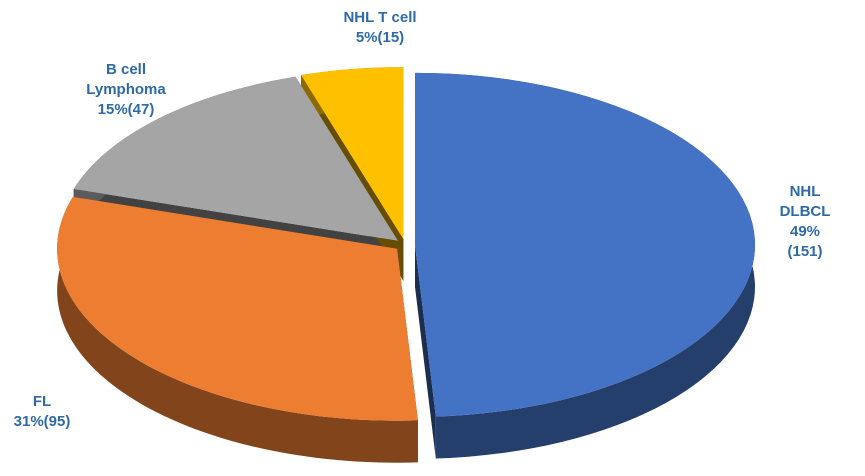  Describe the element at coordinates (42, 421) in the screenshot. I see `value-label: 31%(95)` at that location.